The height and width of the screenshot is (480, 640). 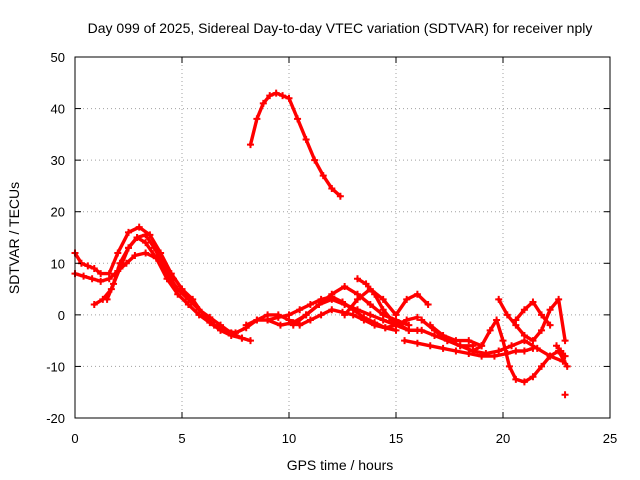 I want to click on y-tick-label: 20, so click(x=58, y=212).